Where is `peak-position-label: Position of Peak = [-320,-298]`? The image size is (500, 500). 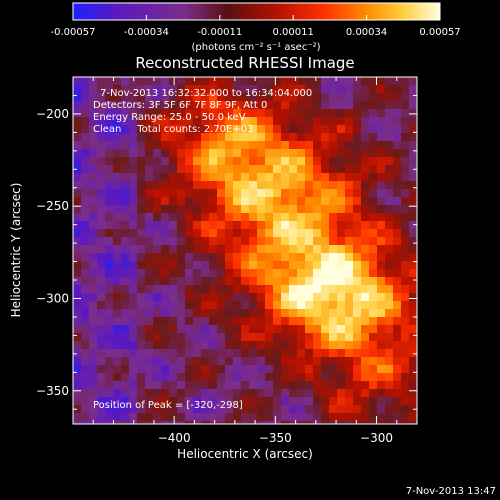
peak-position-label: Position of Peak = [-320,-298] is located at coordinates (168, 405).